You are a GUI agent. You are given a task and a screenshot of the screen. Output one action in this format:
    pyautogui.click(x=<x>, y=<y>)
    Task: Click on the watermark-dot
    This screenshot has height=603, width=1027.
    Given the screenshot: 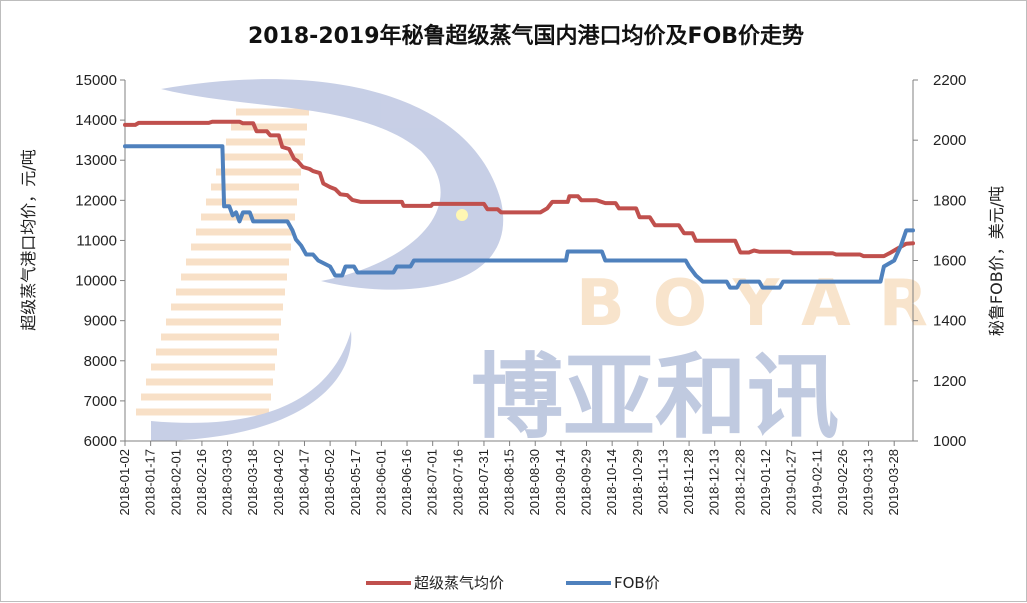 What is the action you would take?
    pyautogui.click(x=462, y=215)
    